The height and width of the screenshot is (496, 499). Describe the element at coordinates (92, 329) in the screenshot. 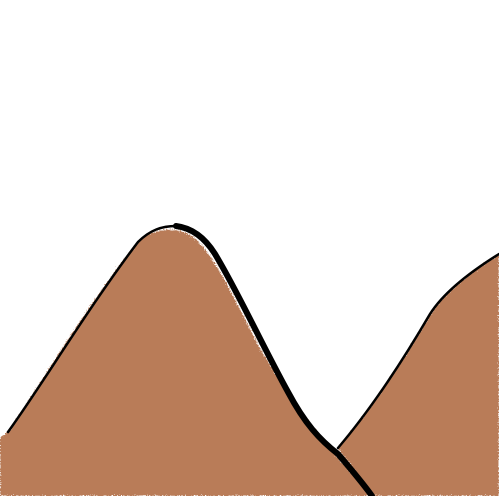

I see `left-hill-outline-thin` at that location.